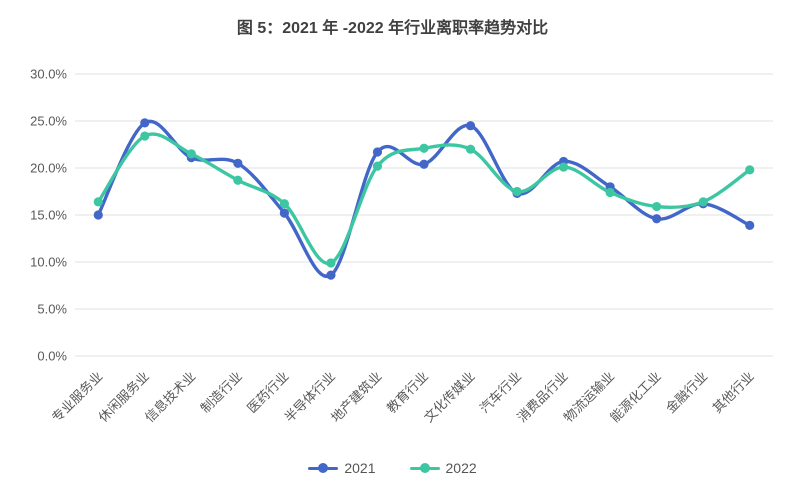 Image resolution: width=785 pixels, height=488 pixels. I want to click on data-point-2022-医药行业, so click(284, 204).